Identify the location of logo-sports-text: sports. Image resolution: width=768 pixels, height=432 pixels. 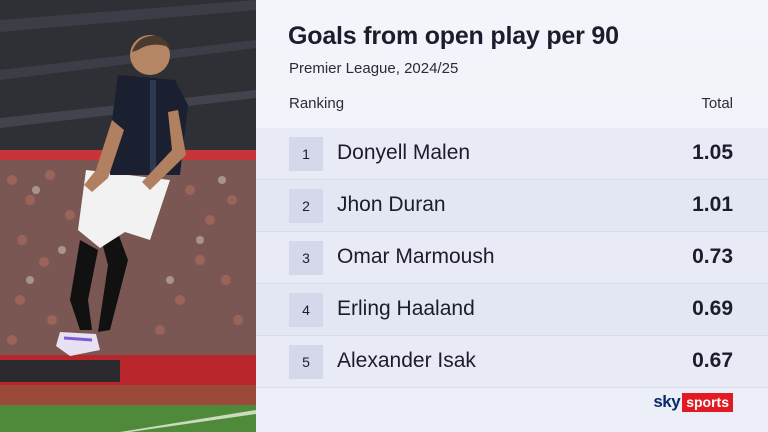
(707, 402).